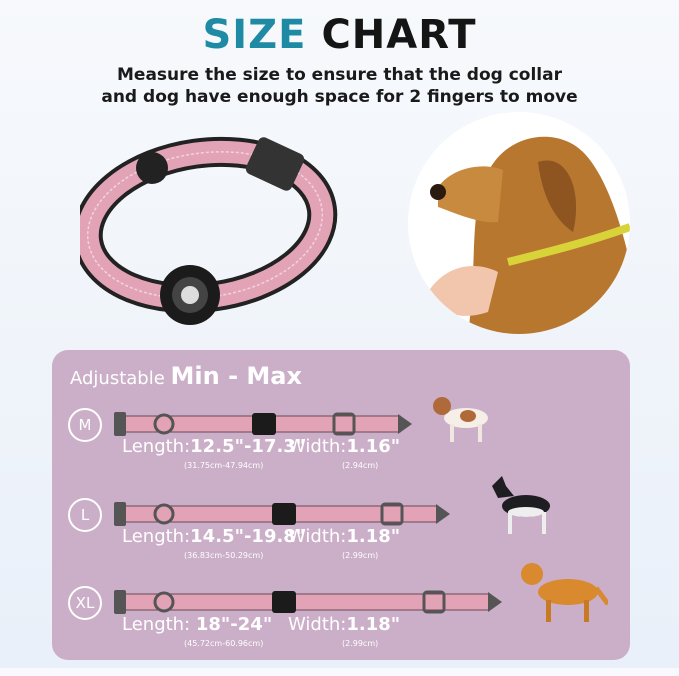  What do you see at coordinates (85, 603) in the screenshot?
I see `size-badge: XL` at bounding box center [85, 603].